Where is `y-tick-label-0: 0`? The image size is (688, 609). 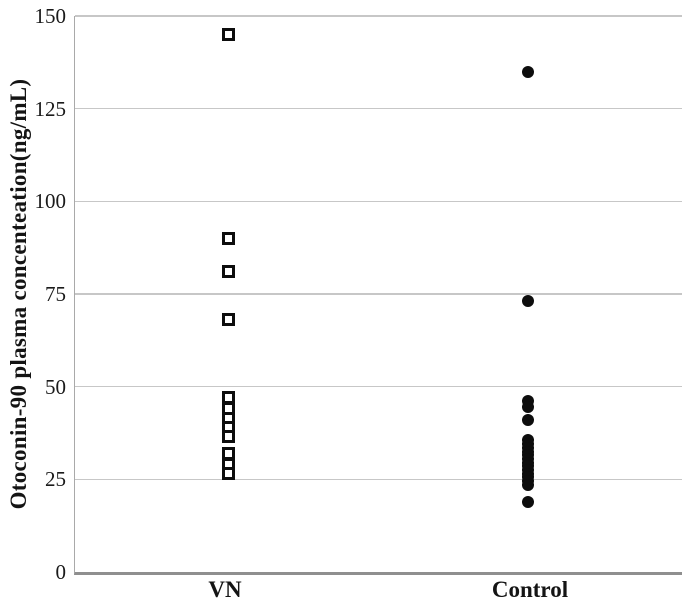
y-tick-label-0: 0 is located at coordinates (61, 572).